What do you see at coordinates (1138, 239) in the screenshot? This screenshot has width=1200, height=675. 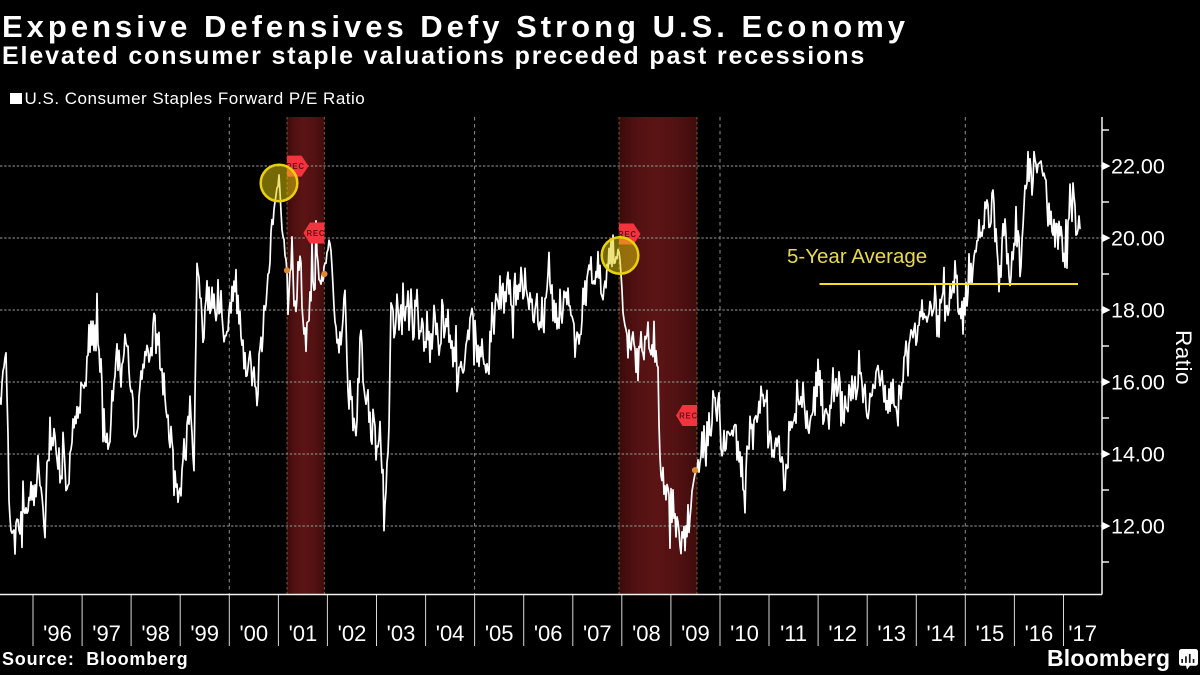 I see `svg-text: 20.00` at bounding box center [1138, 239].